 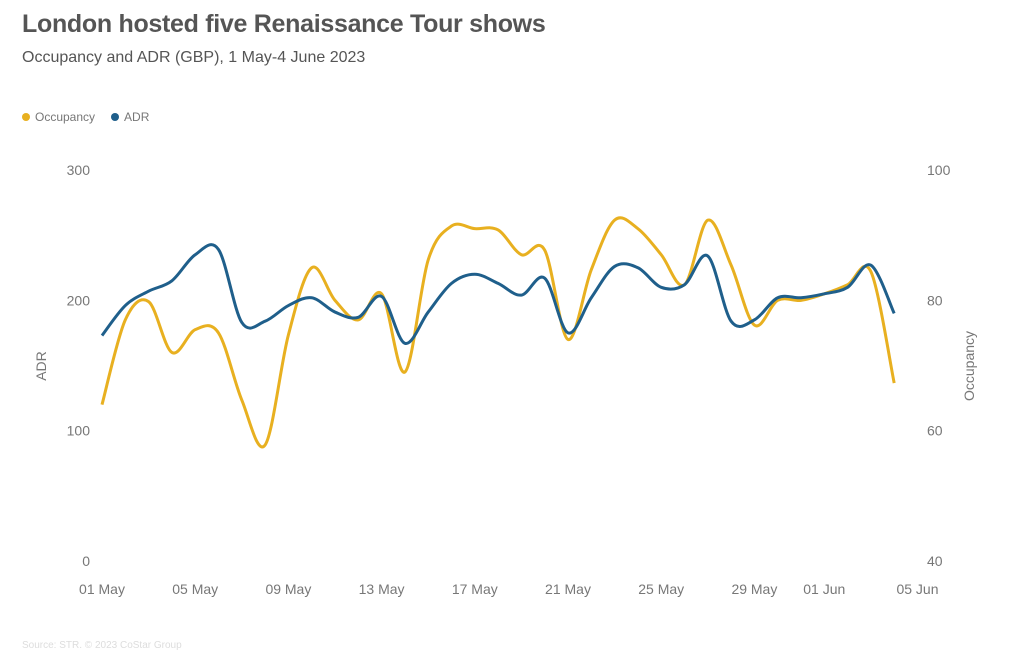 What do you see at coordinates (79, 431) in the screenshot?
I see `y-left-tick-label: 100` at bounding box center [79, 431].